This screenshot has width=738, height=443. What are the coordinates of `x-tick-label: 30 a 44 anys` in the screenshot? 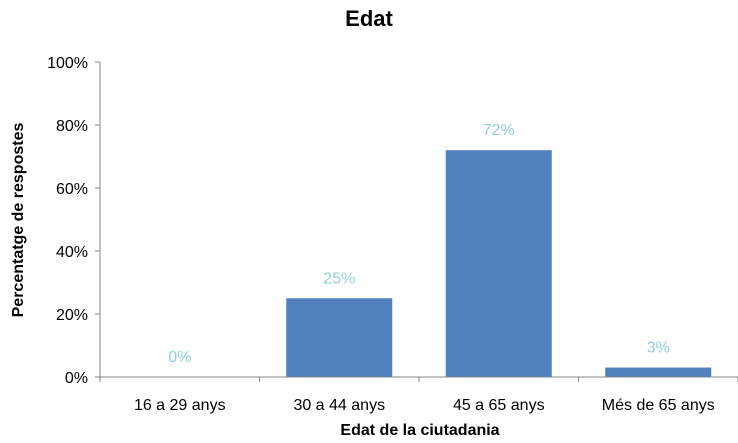 It's located at (339, 405).